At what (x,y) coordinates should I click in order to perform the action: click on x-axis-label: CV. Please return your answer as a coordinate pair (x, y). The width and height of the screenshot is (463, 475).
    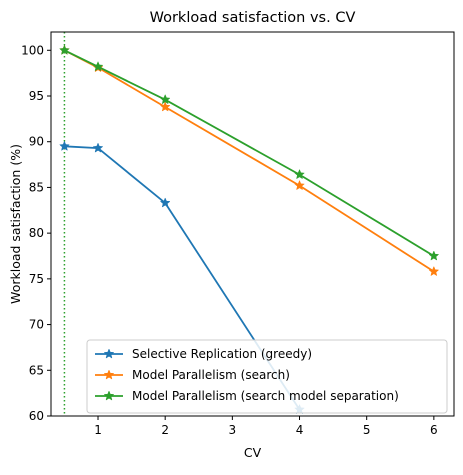
    Looking at the image, I should click on (253, 452).